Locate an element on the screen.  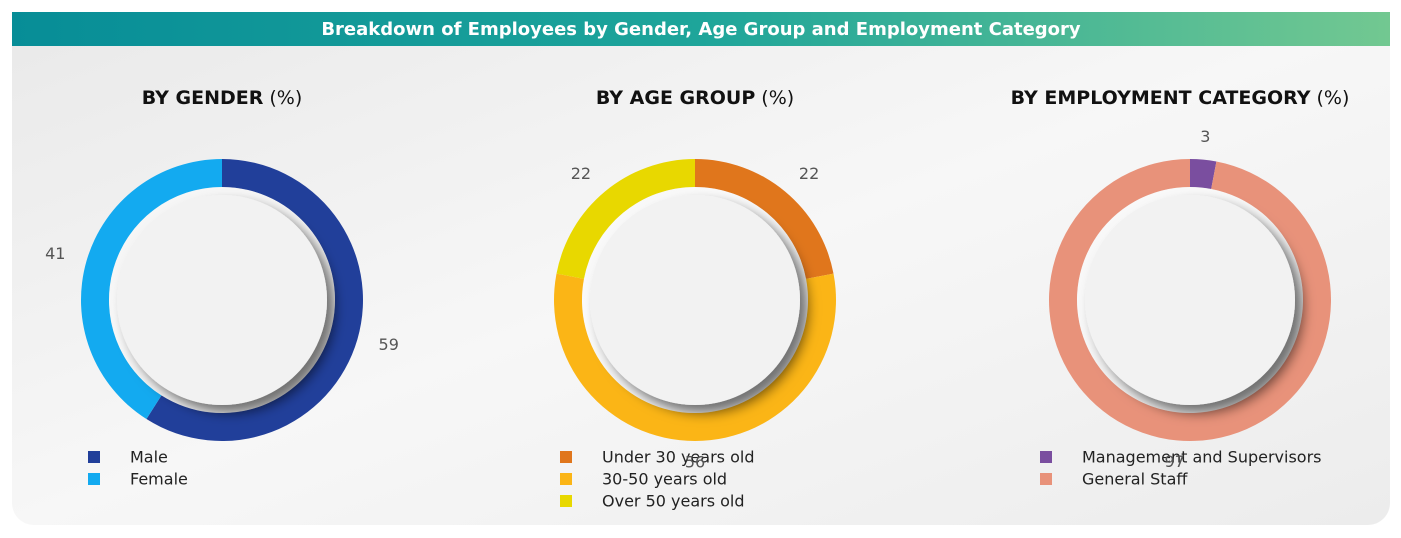
chart-title-main: BY AGE GROUP is located at coordinates (676, 98).